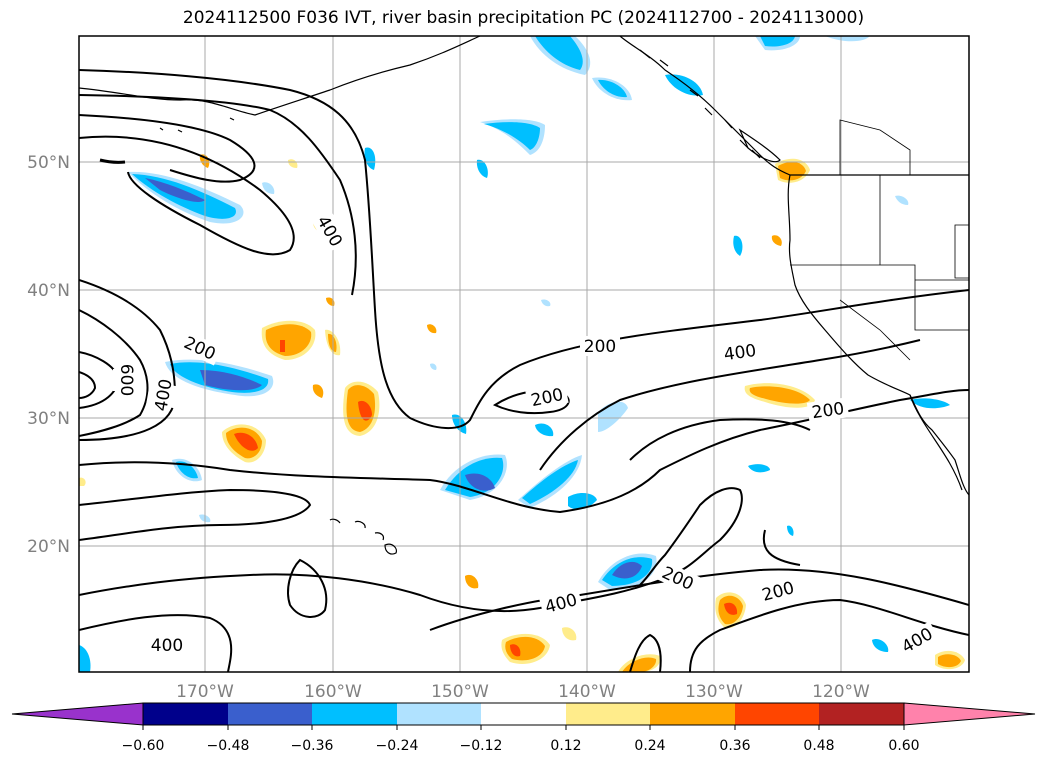  What do you see at coordinates (714, 692) in the screenshot?
I see `lon-label: 130°W` at bounding box center [714, 692].